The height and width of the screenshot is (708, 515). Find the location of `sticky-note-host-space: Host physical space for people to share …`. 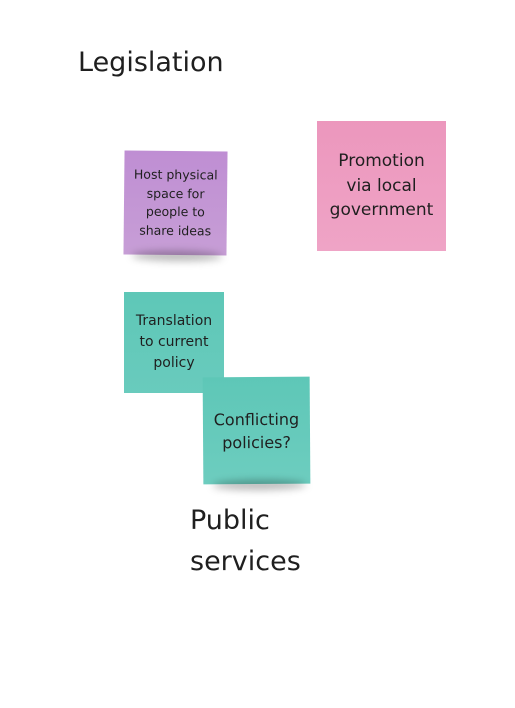

sticky-note-host-space: Host physical space for people to share … is located at coordinates (175, 203).